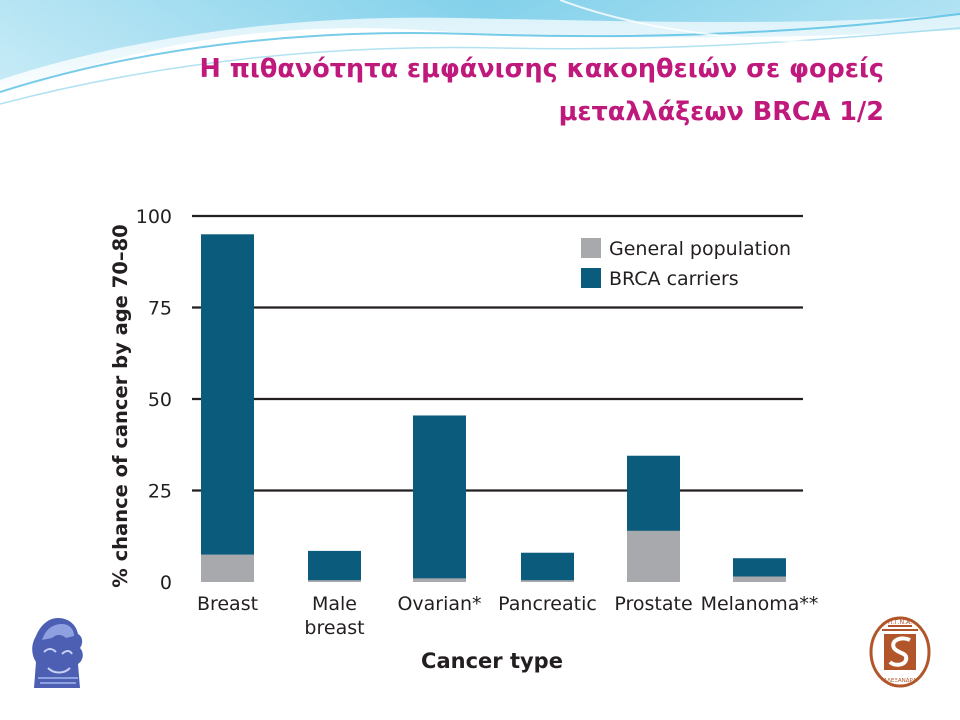 Image resolution: width=960 pixels, height=720 pixels. Describe the element at coordinates (334, 628) in the screenshot. I see `x-tick-label: breast` at that location.